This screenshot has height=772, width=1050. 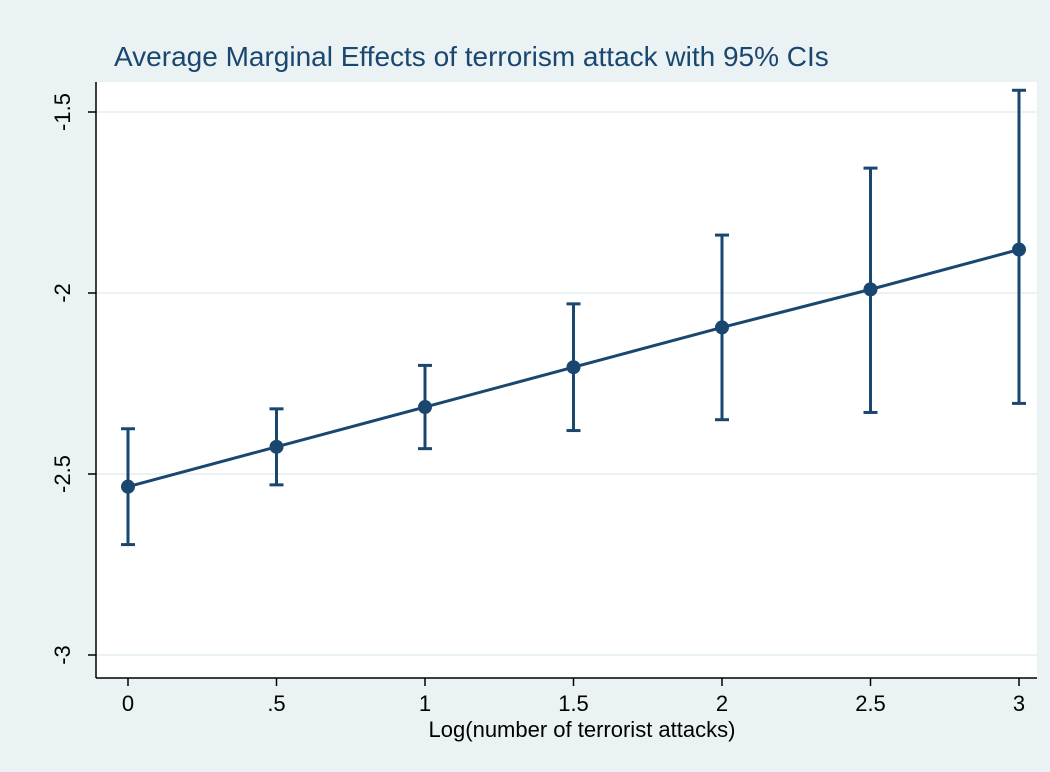 I want to click on x-tick-label: .5, so click(x=276, y=703).